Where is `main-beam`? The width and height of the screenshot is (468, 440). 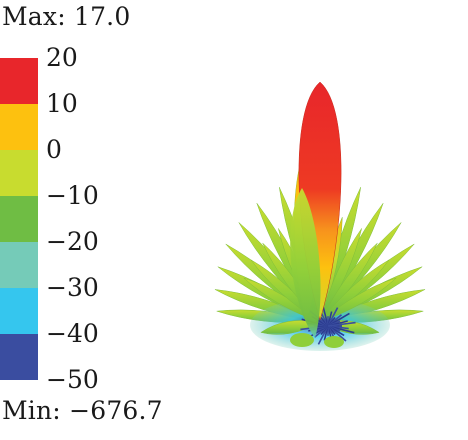 main-beam is located at coordinates (316, 209).